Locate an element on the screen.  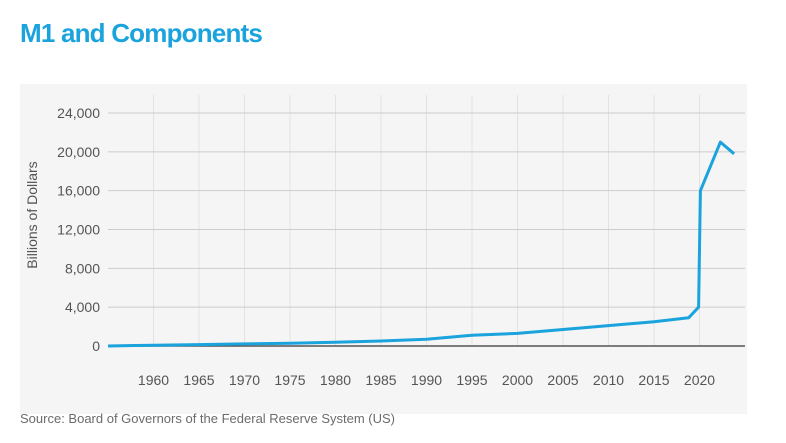
x-tick-label: 2015 is located at coordinates (653, 380).